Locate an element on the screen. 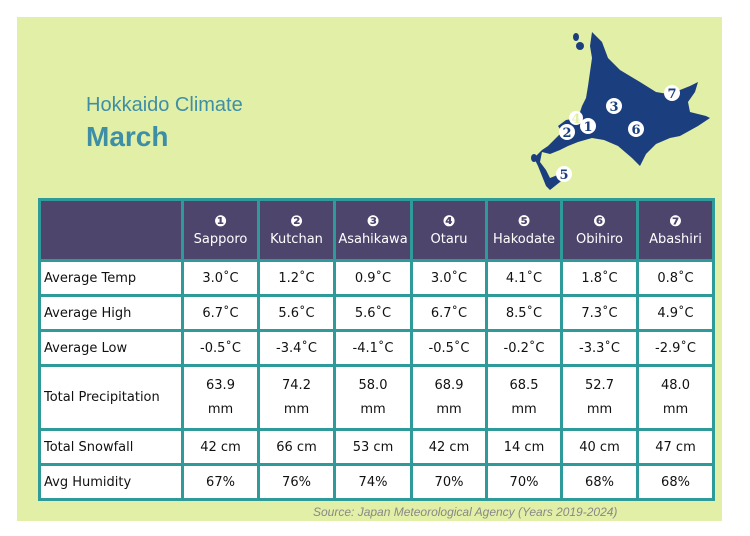 This screenshot has width=750, height=536. page-title: Hokkaido Climate is located at coordinates (164, 105).